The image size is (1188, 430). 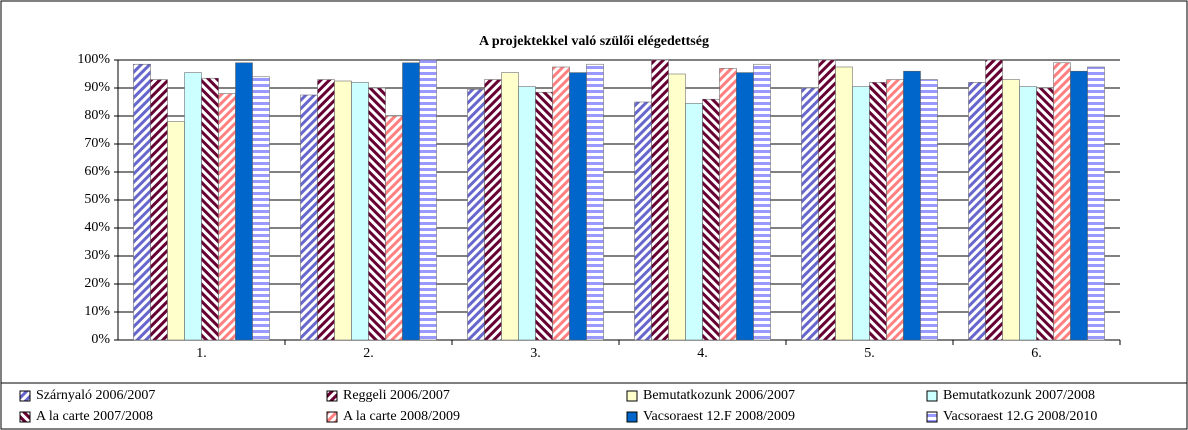 I want to click on legend-label: A la carte 2007/2008, so click(x=94, y=416).